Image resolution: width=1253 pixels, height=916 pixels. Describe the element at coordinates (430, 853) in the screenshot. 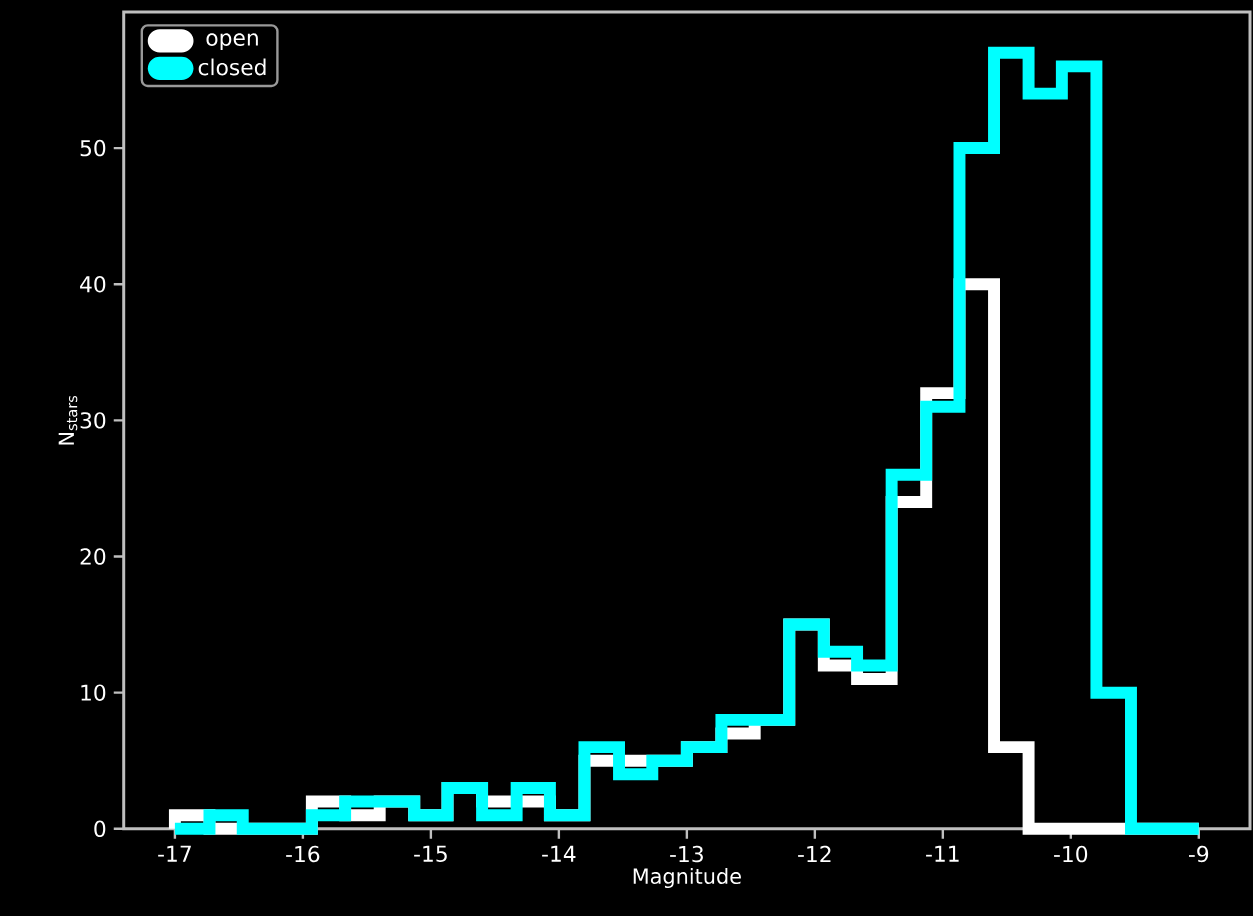

I see `x-tick-label: -15` at that location.